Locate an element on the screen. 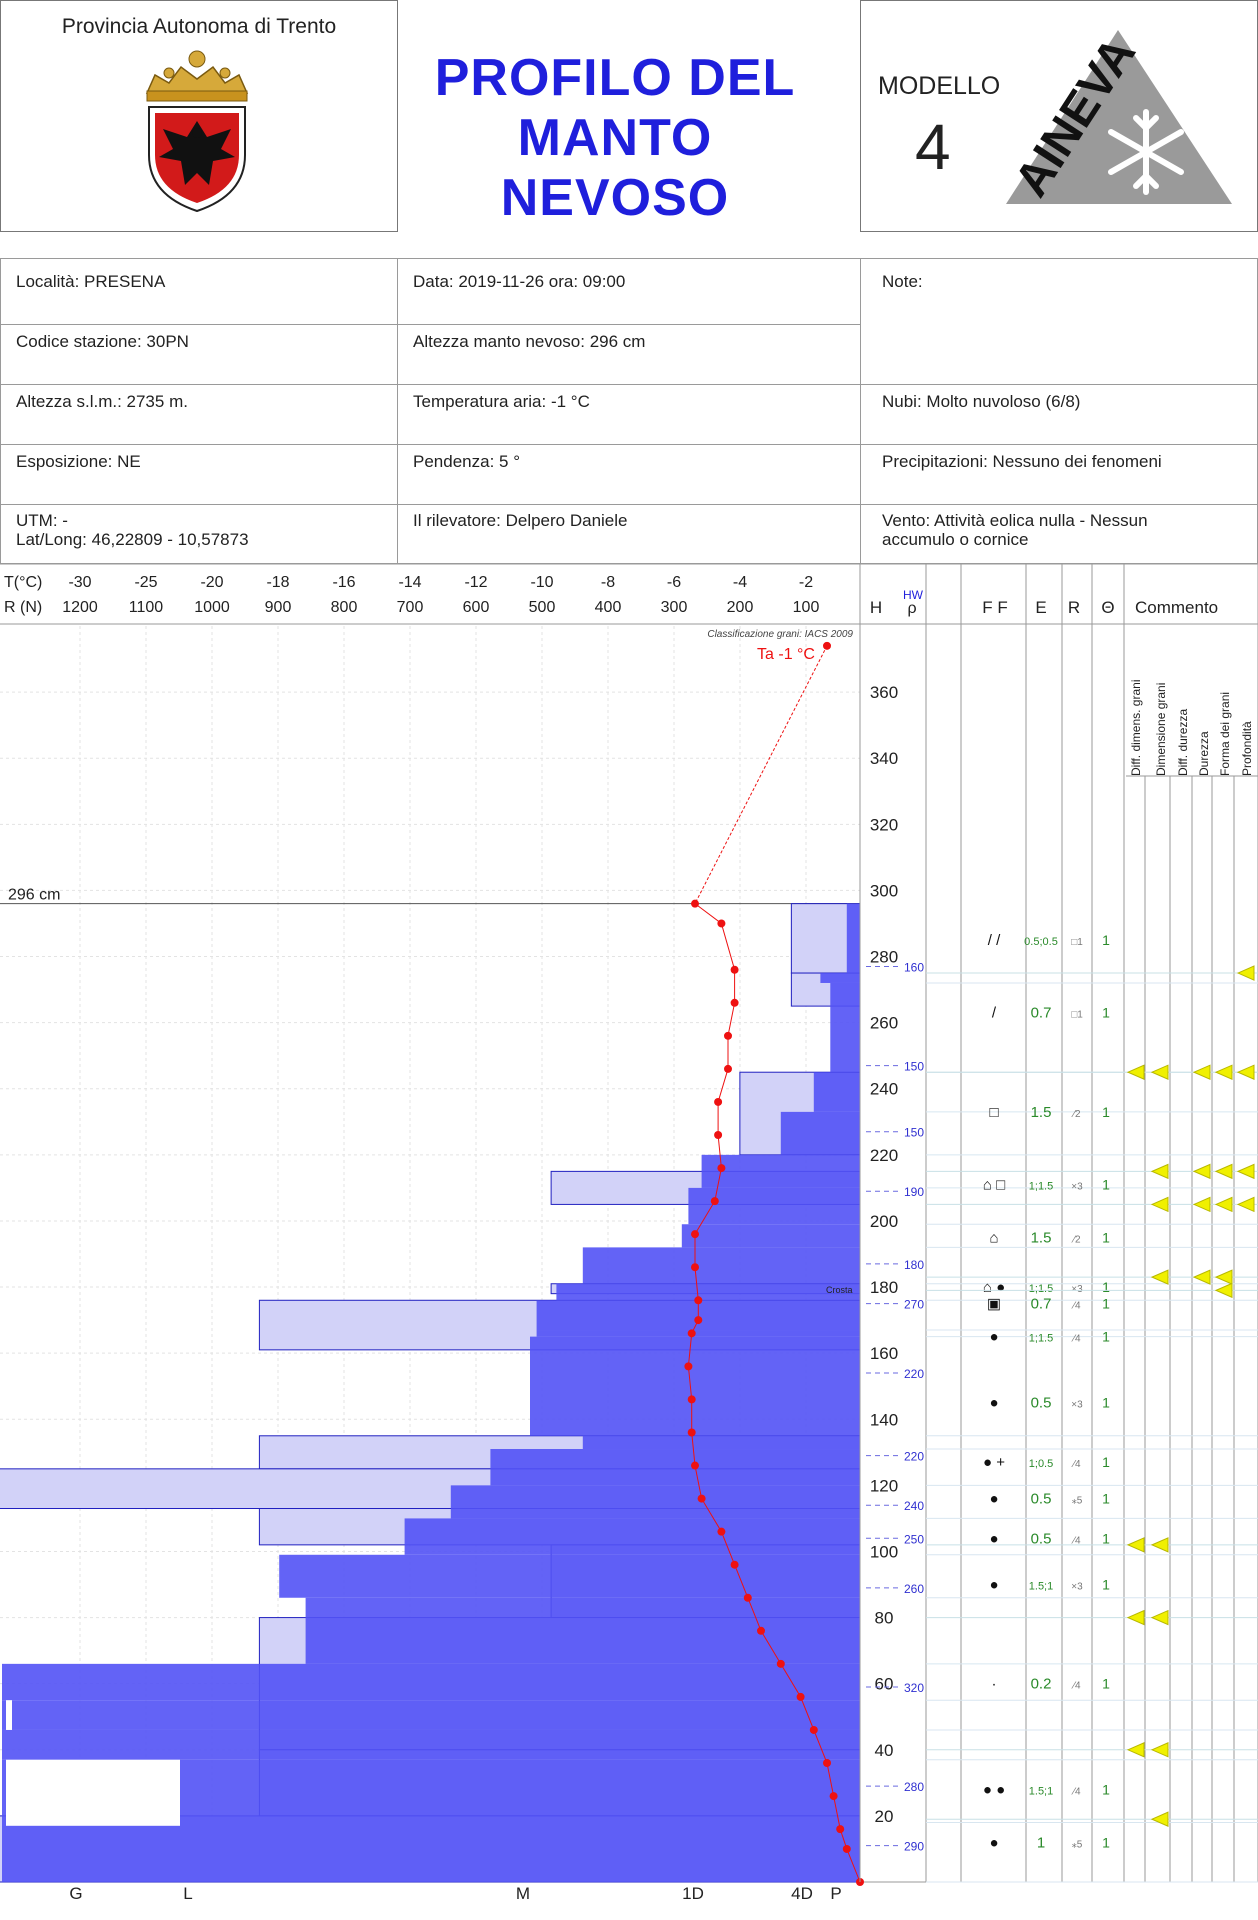 Image resolution: width=1258 pixels, height=1920 pixels. altitude-text: Altezza s.l.m.: 2735 m. is located at coordinates (102, 401).